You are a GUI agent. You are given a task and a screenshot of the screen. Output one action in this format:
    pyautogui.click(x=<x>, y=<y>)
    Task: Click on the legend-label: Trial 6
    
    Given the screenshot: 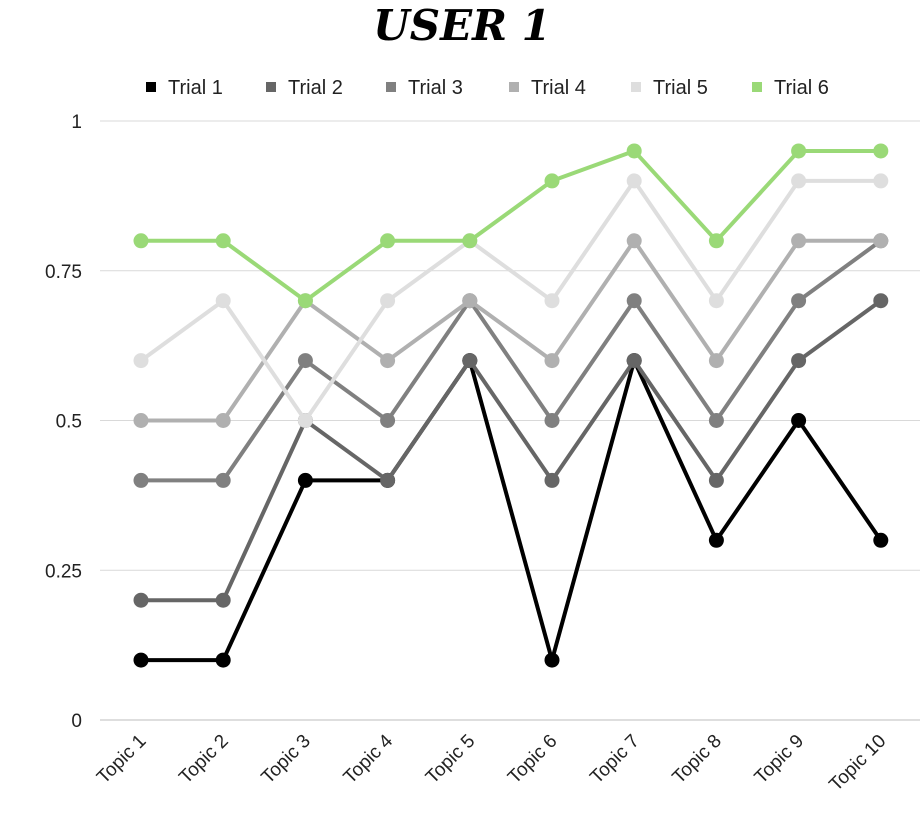 What is the action you would take?
    pyautogui.click(x=801, y=88)
    